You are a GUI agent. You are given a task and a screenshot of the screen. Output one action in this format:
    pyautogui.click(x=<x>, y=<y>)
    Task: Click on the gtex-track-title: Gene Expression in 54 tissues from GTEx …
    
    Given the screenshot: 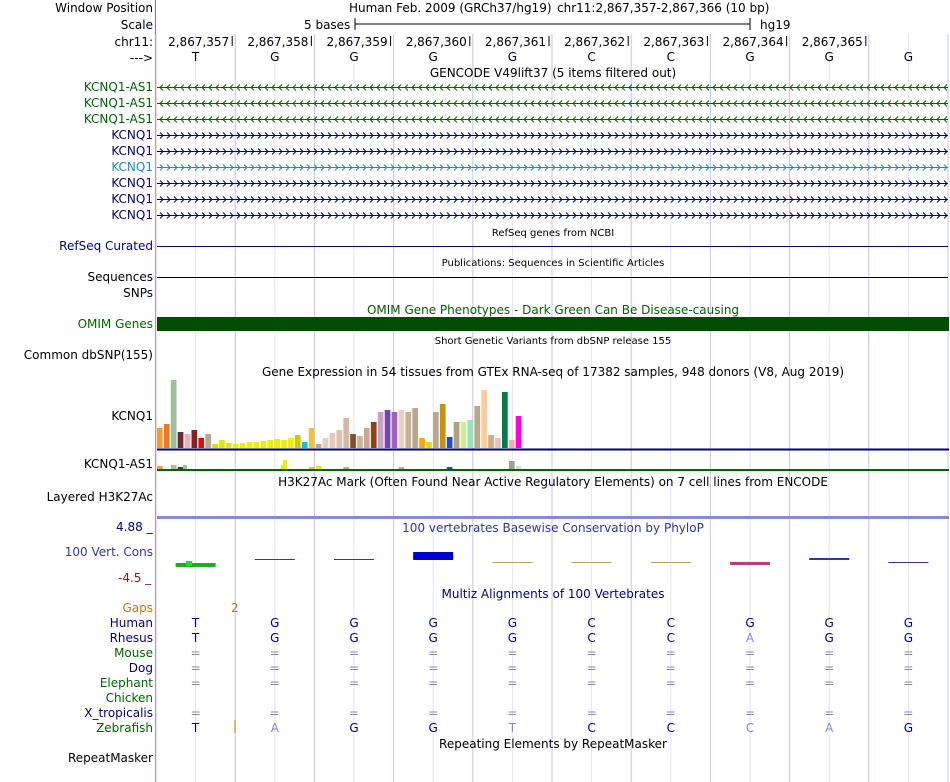 What is the action you would take?
    pyautogui.click(x=553, y=372)
    